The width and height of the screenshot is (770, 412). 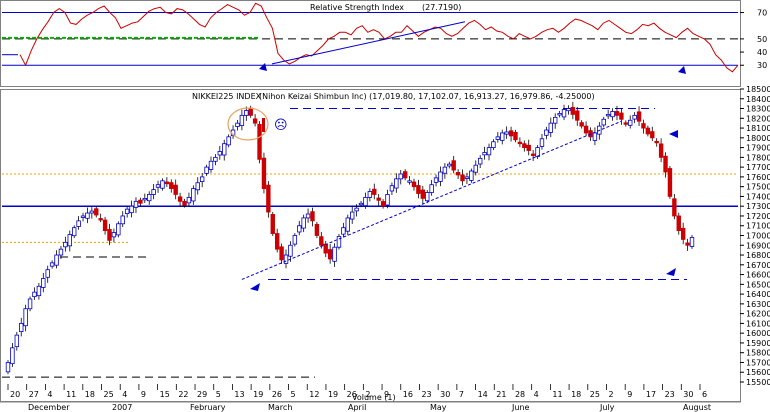 I want to click on price-arrow-icon, so click(x=671, y=272).